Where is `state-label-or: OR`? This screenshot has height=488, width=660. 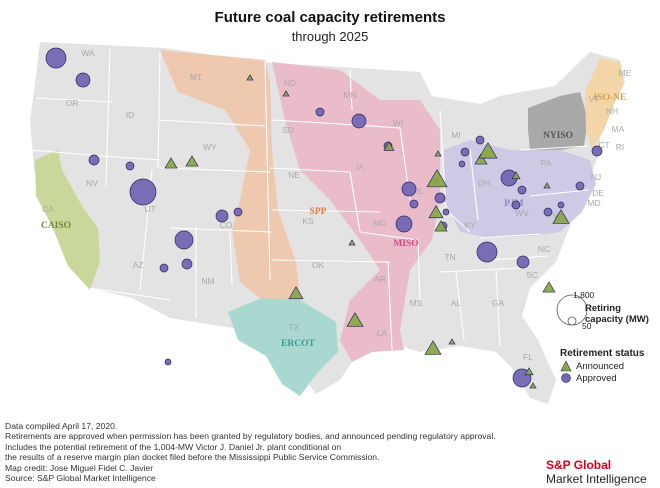 state-label-or: OR is located at coordinates (72, 103).